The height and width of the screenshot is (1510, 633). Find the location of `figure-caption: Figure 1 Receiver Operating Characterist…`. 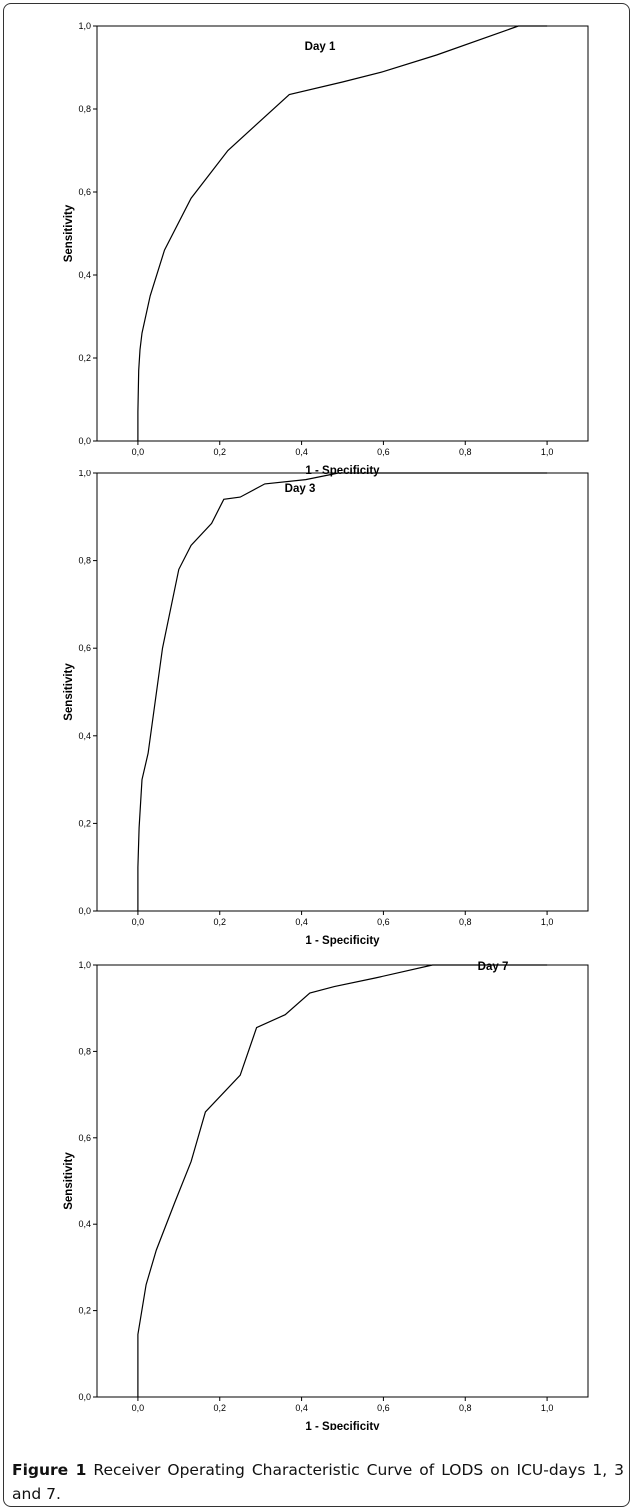

figure-caption: Figure 1 Receiver Operating Characterist… is located at coordinates (318, 1482).